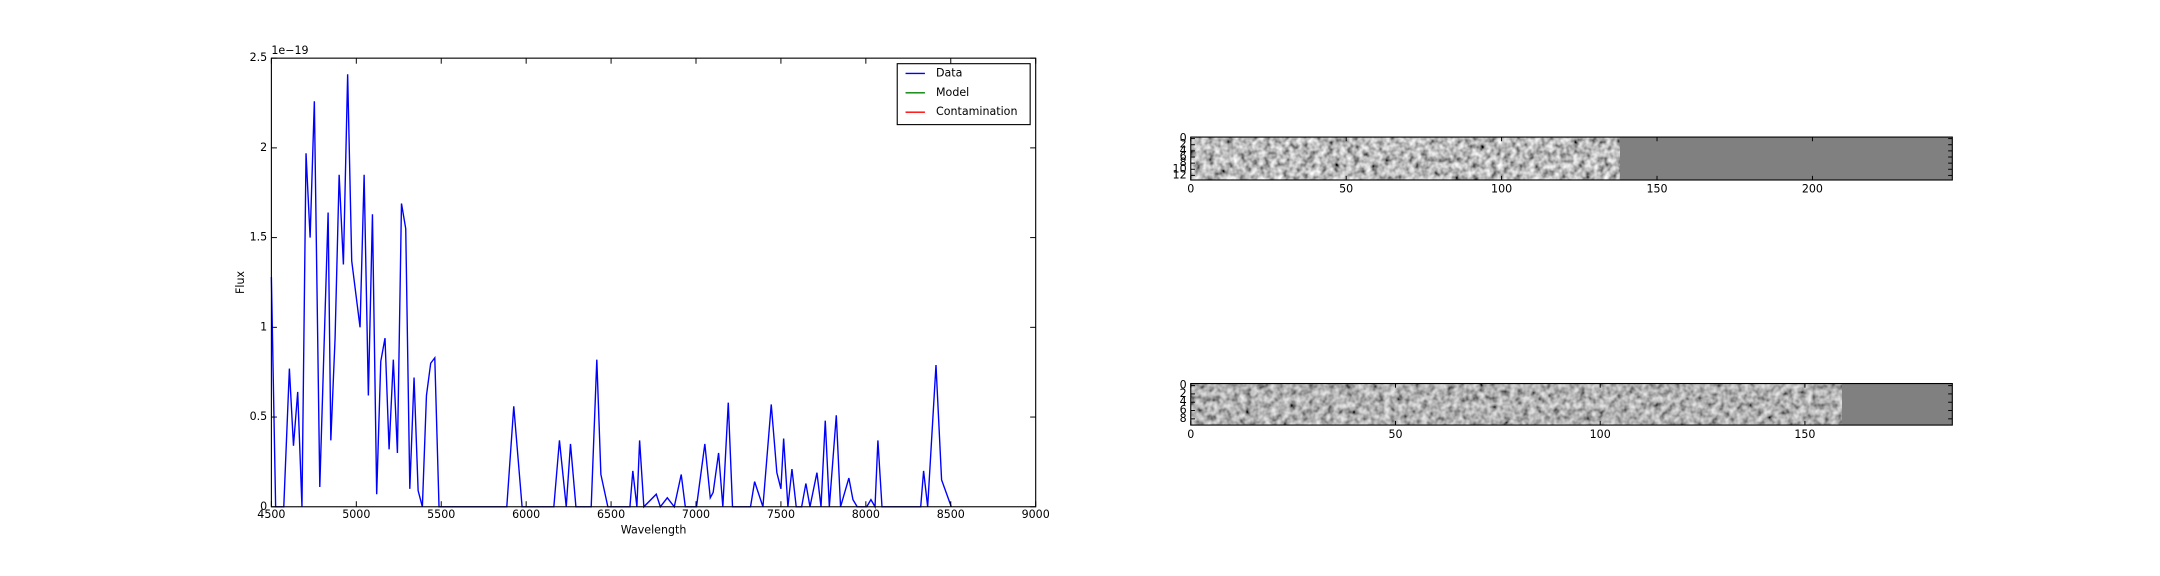 The height and width of the screenshot is (576, 2160). Describe the element at coordinates (289, 50) in the screenshot. I see `offset-label: 1e−19` at that location.